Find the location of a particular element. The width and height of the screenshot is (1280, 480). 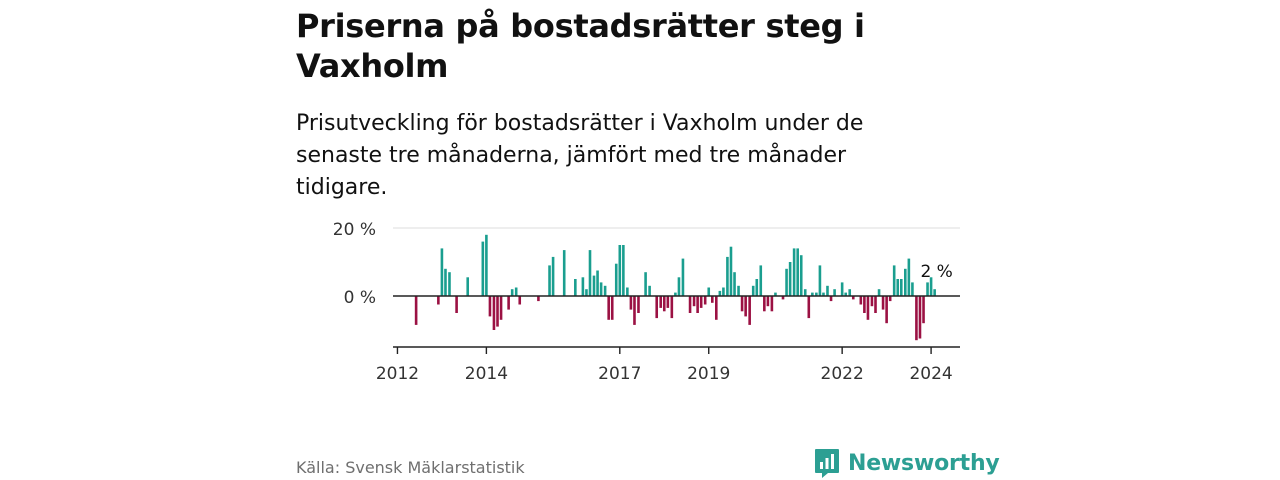

newsworthy-logo: Newsworthy is located at coordinates (907, 463).